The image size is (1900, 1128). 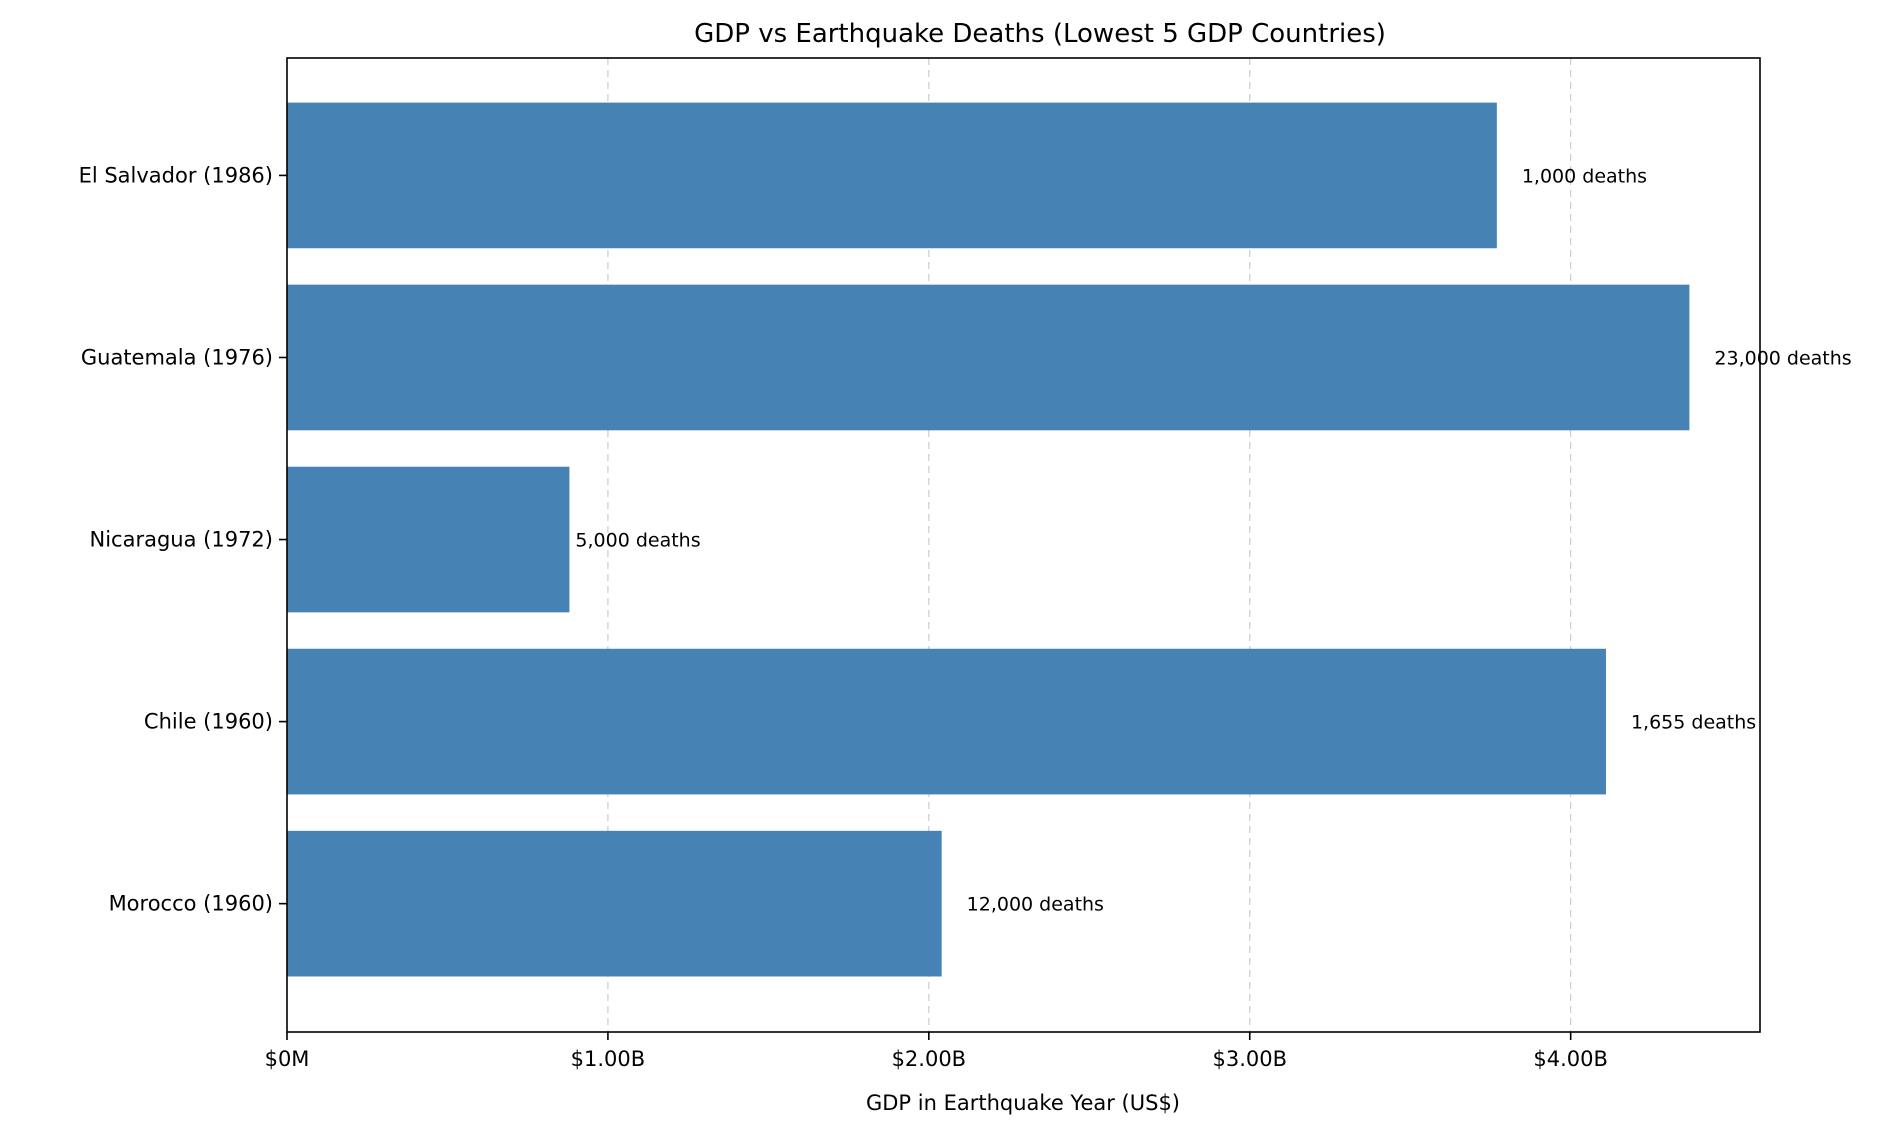 What do you see at coordinates (177, 357) in the screenshot?
I see `y-tick-label: Guatemala (1976)` at bounding box center [177, 357].